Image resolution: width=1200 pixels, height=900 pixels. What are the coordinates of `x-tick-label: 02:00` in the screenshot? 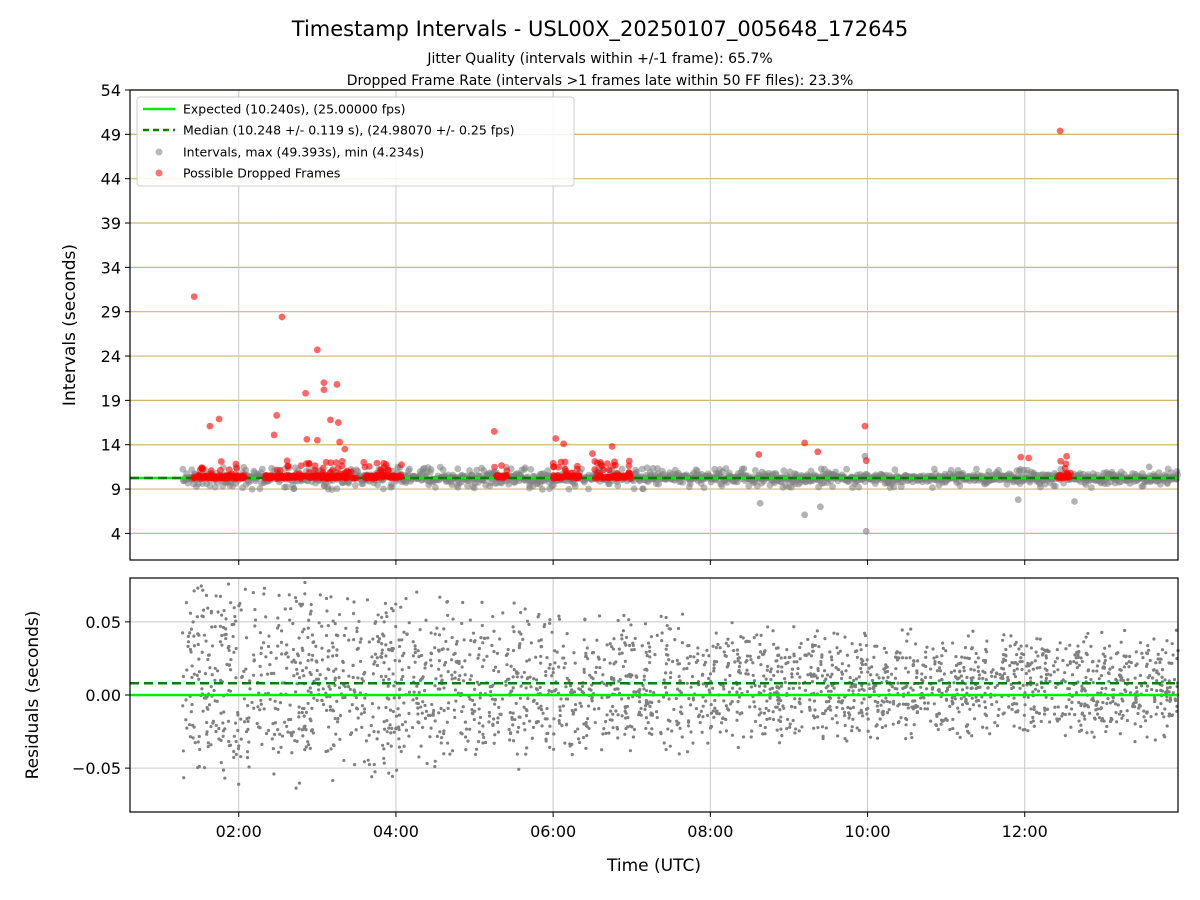 It's located at (239, 831).